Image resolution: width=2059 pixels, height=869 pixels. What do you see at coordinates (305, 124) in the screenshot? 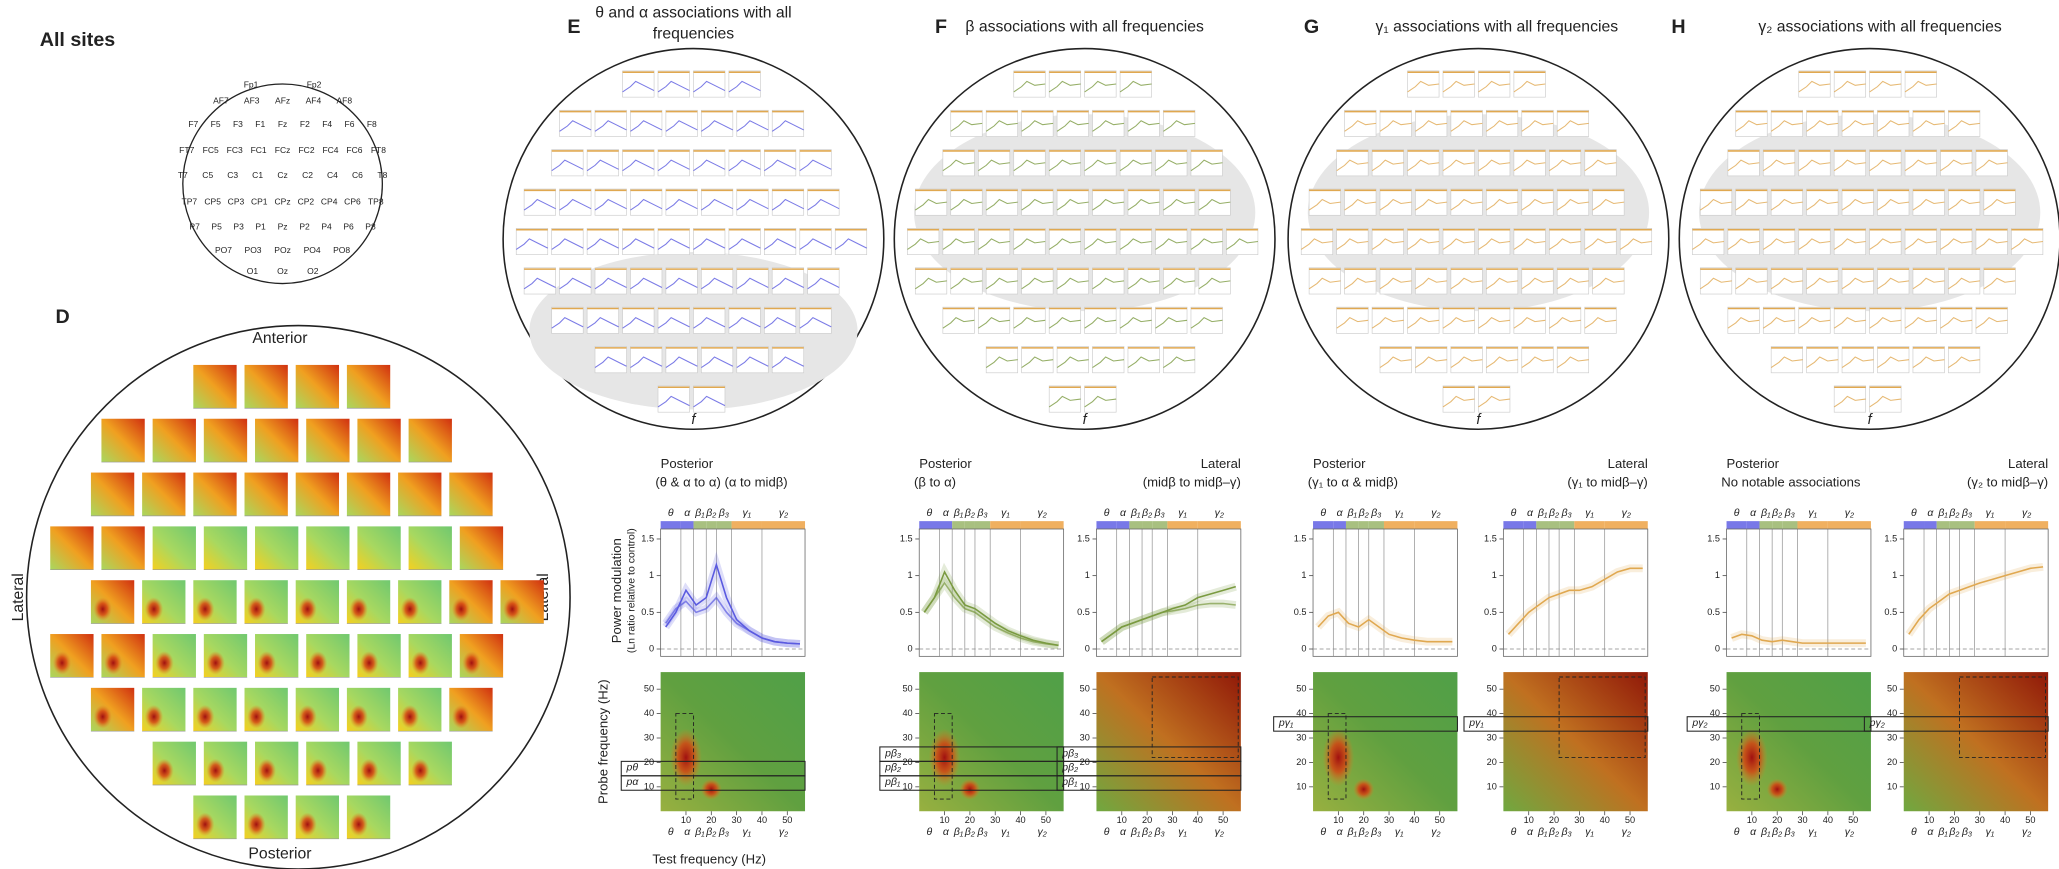
I see `electrode-label: F2` at bounding box center [305, 124].